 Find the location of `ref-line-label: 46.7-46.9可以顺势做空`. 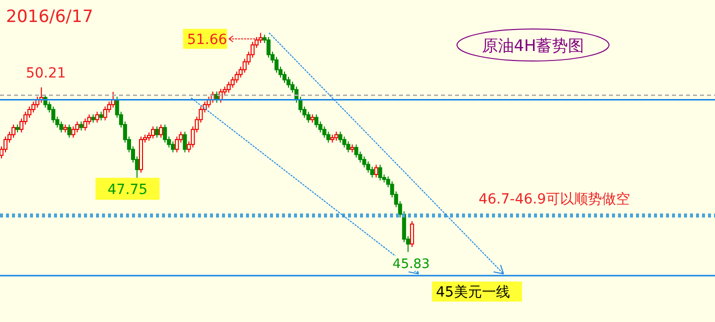

ref-line-label: 46.7-46.9可以顺势做空 is located at coordinates (554, 199).